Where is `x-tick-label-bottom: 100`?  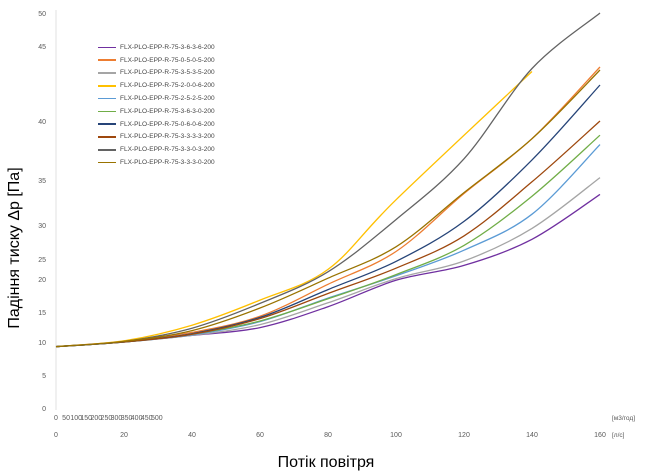 x-tick-label-bottom: 100 is located at coordinates (396, 435).